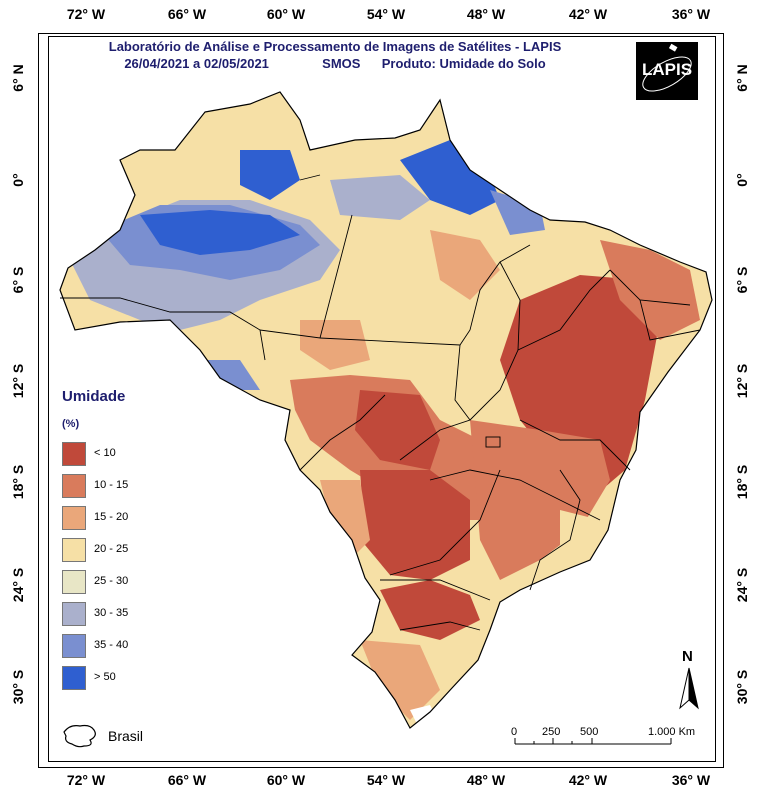  I want to click on north-arrow: N, so click(689, 679).